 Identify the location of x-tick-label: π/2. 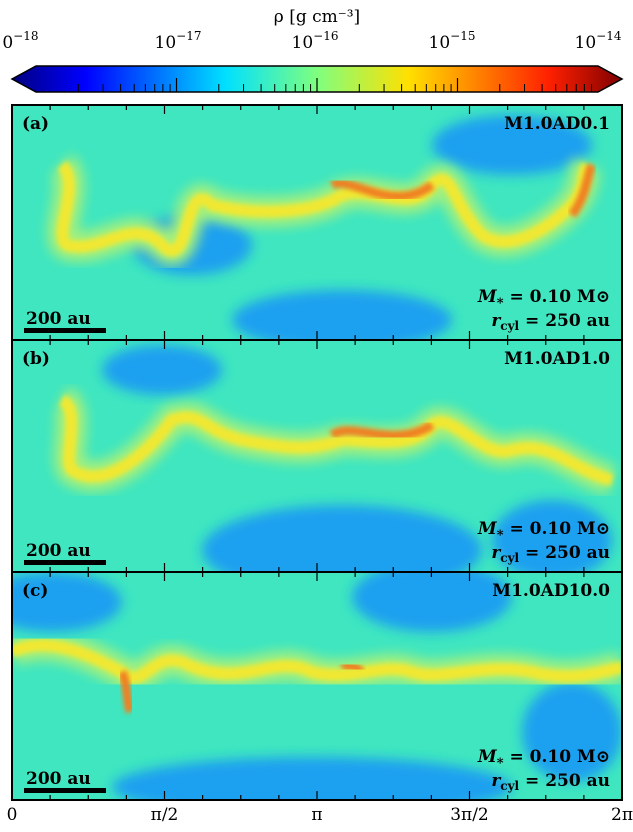
(165, 815).